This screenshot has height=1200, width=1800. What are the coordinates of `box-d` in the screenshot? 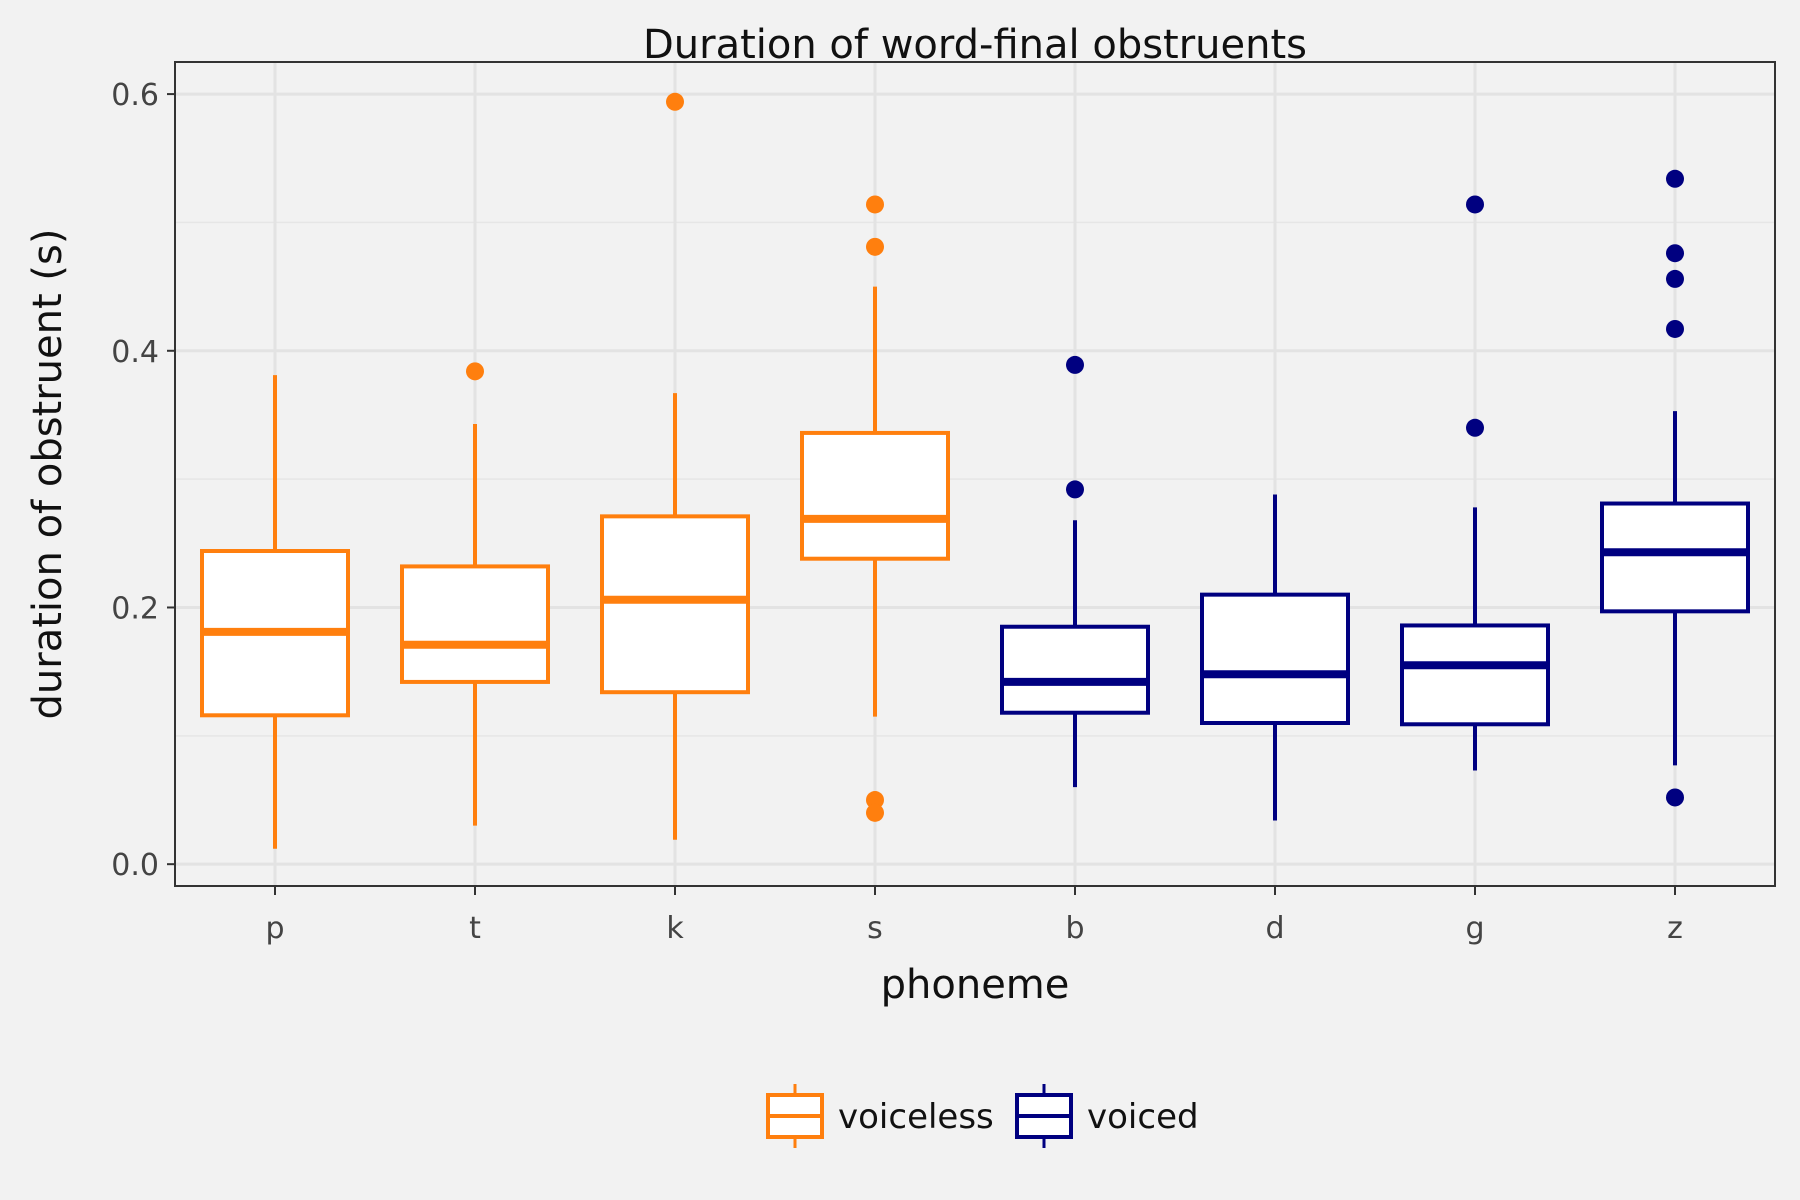 It's located at (1275, 657).